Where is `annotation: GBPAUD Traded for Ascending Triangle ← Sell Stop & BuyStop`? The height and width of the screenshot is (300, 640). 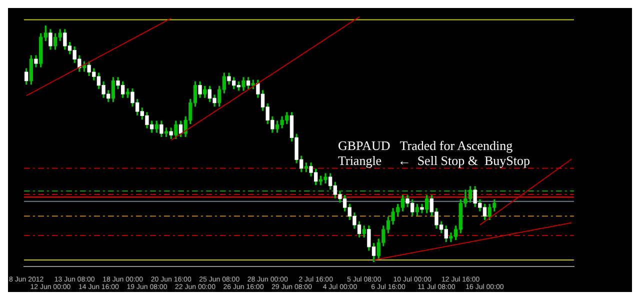
annotation: GBPAUD Traded for Ascending Triangle ← Sell Stop & BuyStop is located at coordinates (434, 153).